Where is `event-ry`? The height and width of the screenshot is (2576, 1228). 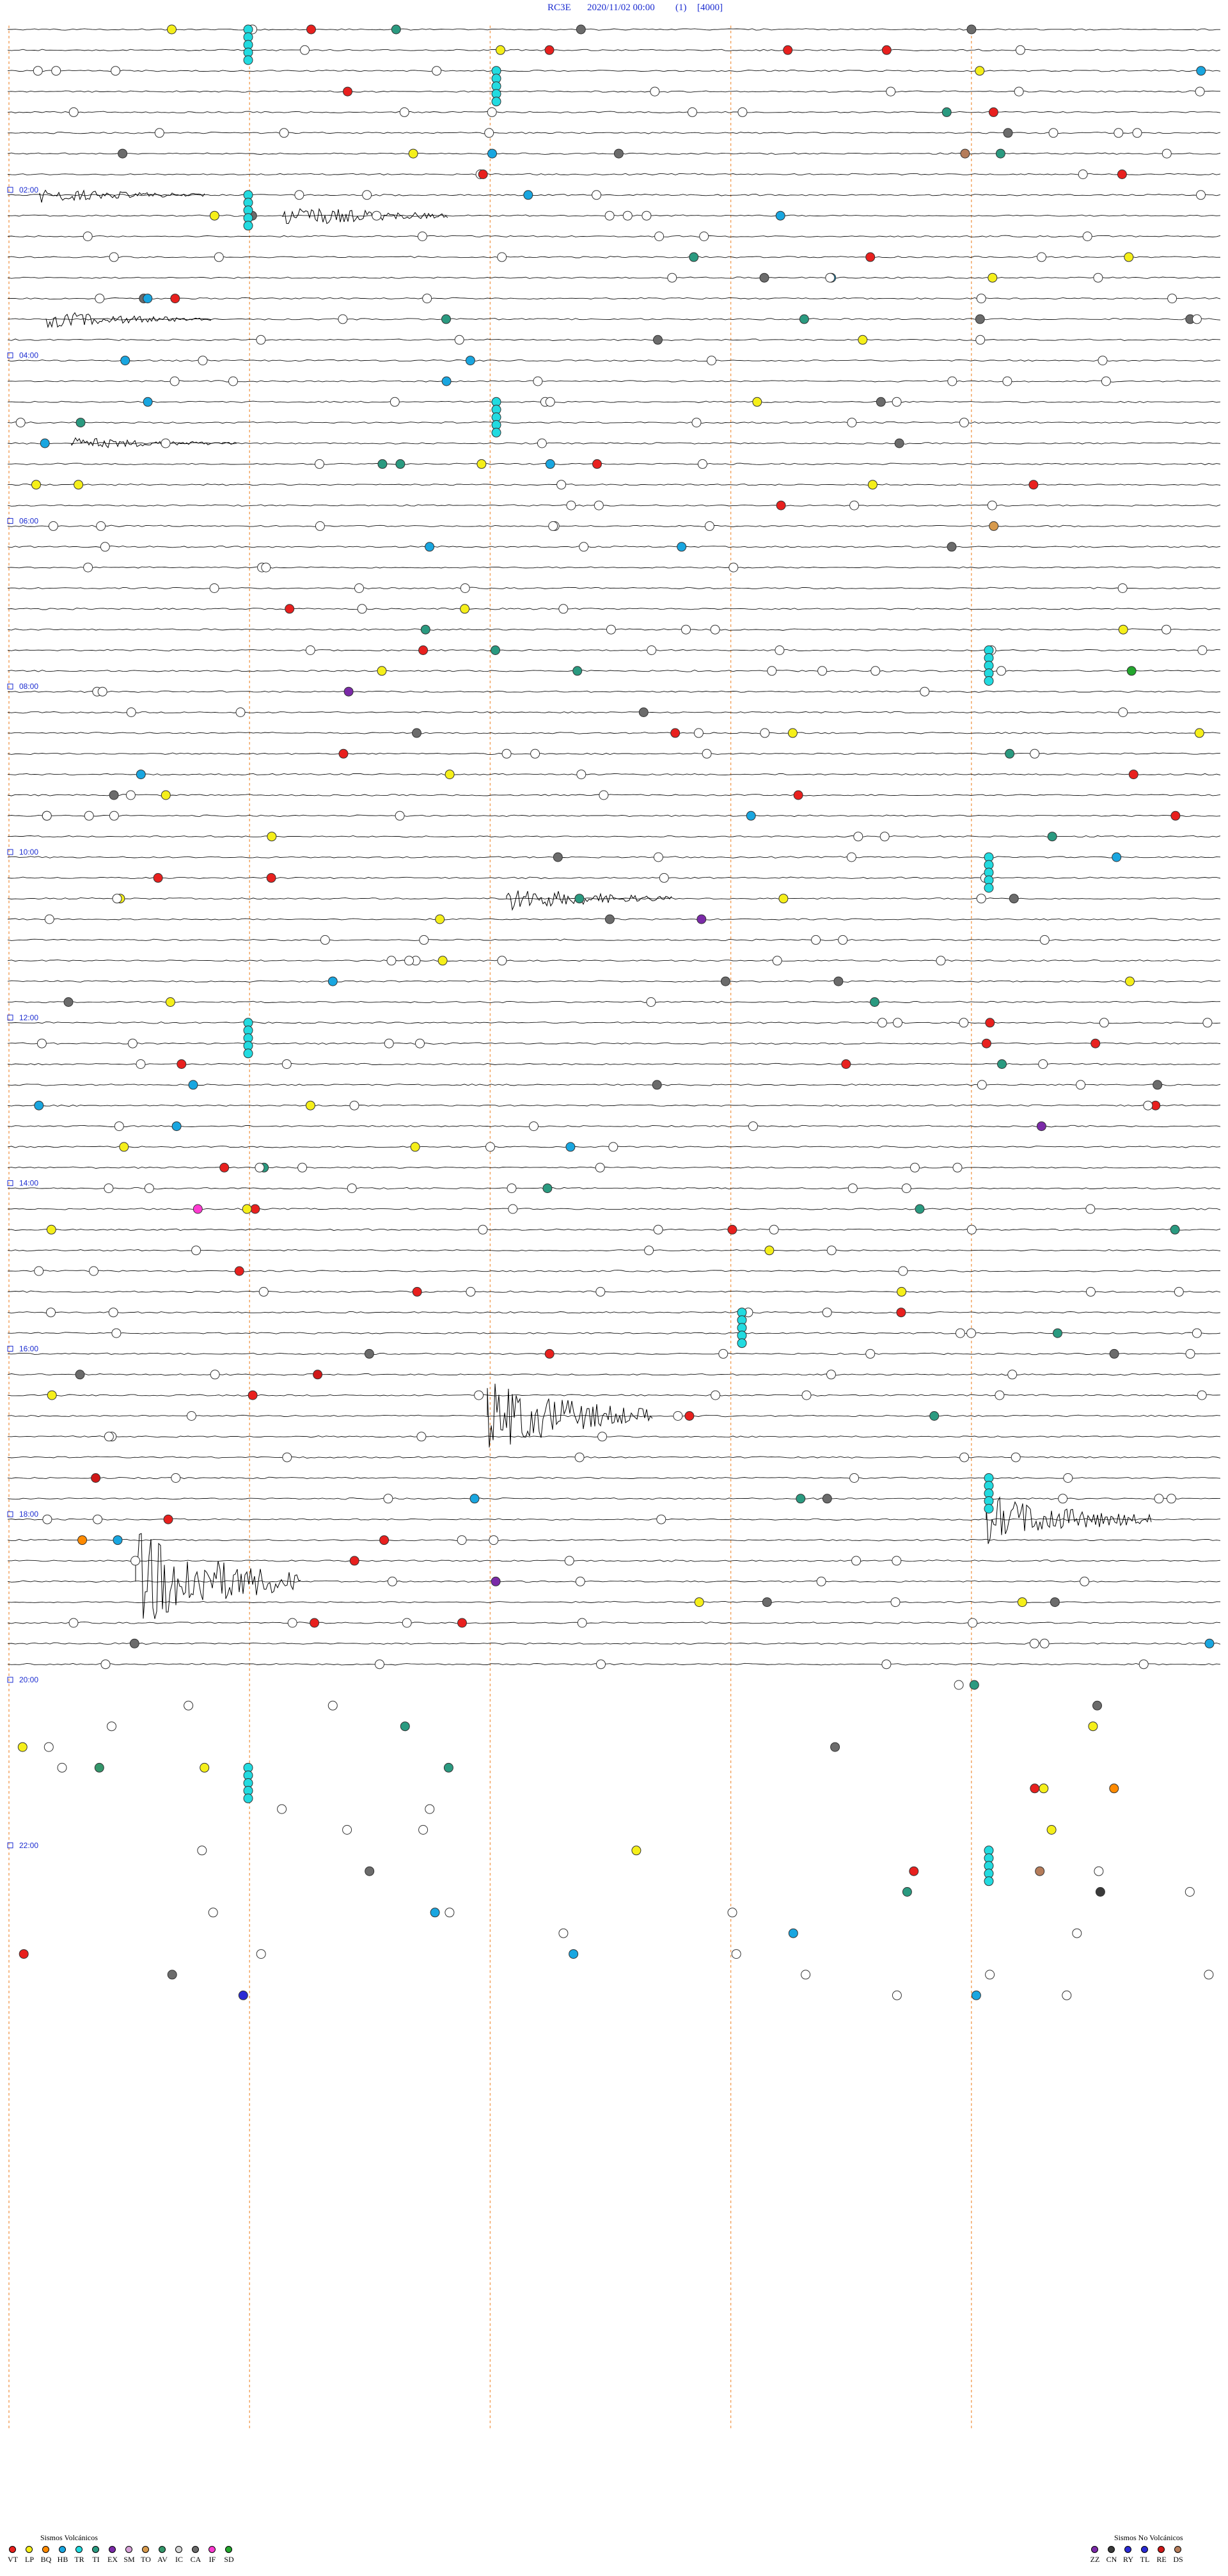 event-ry is located at coordinates (243, 1995).